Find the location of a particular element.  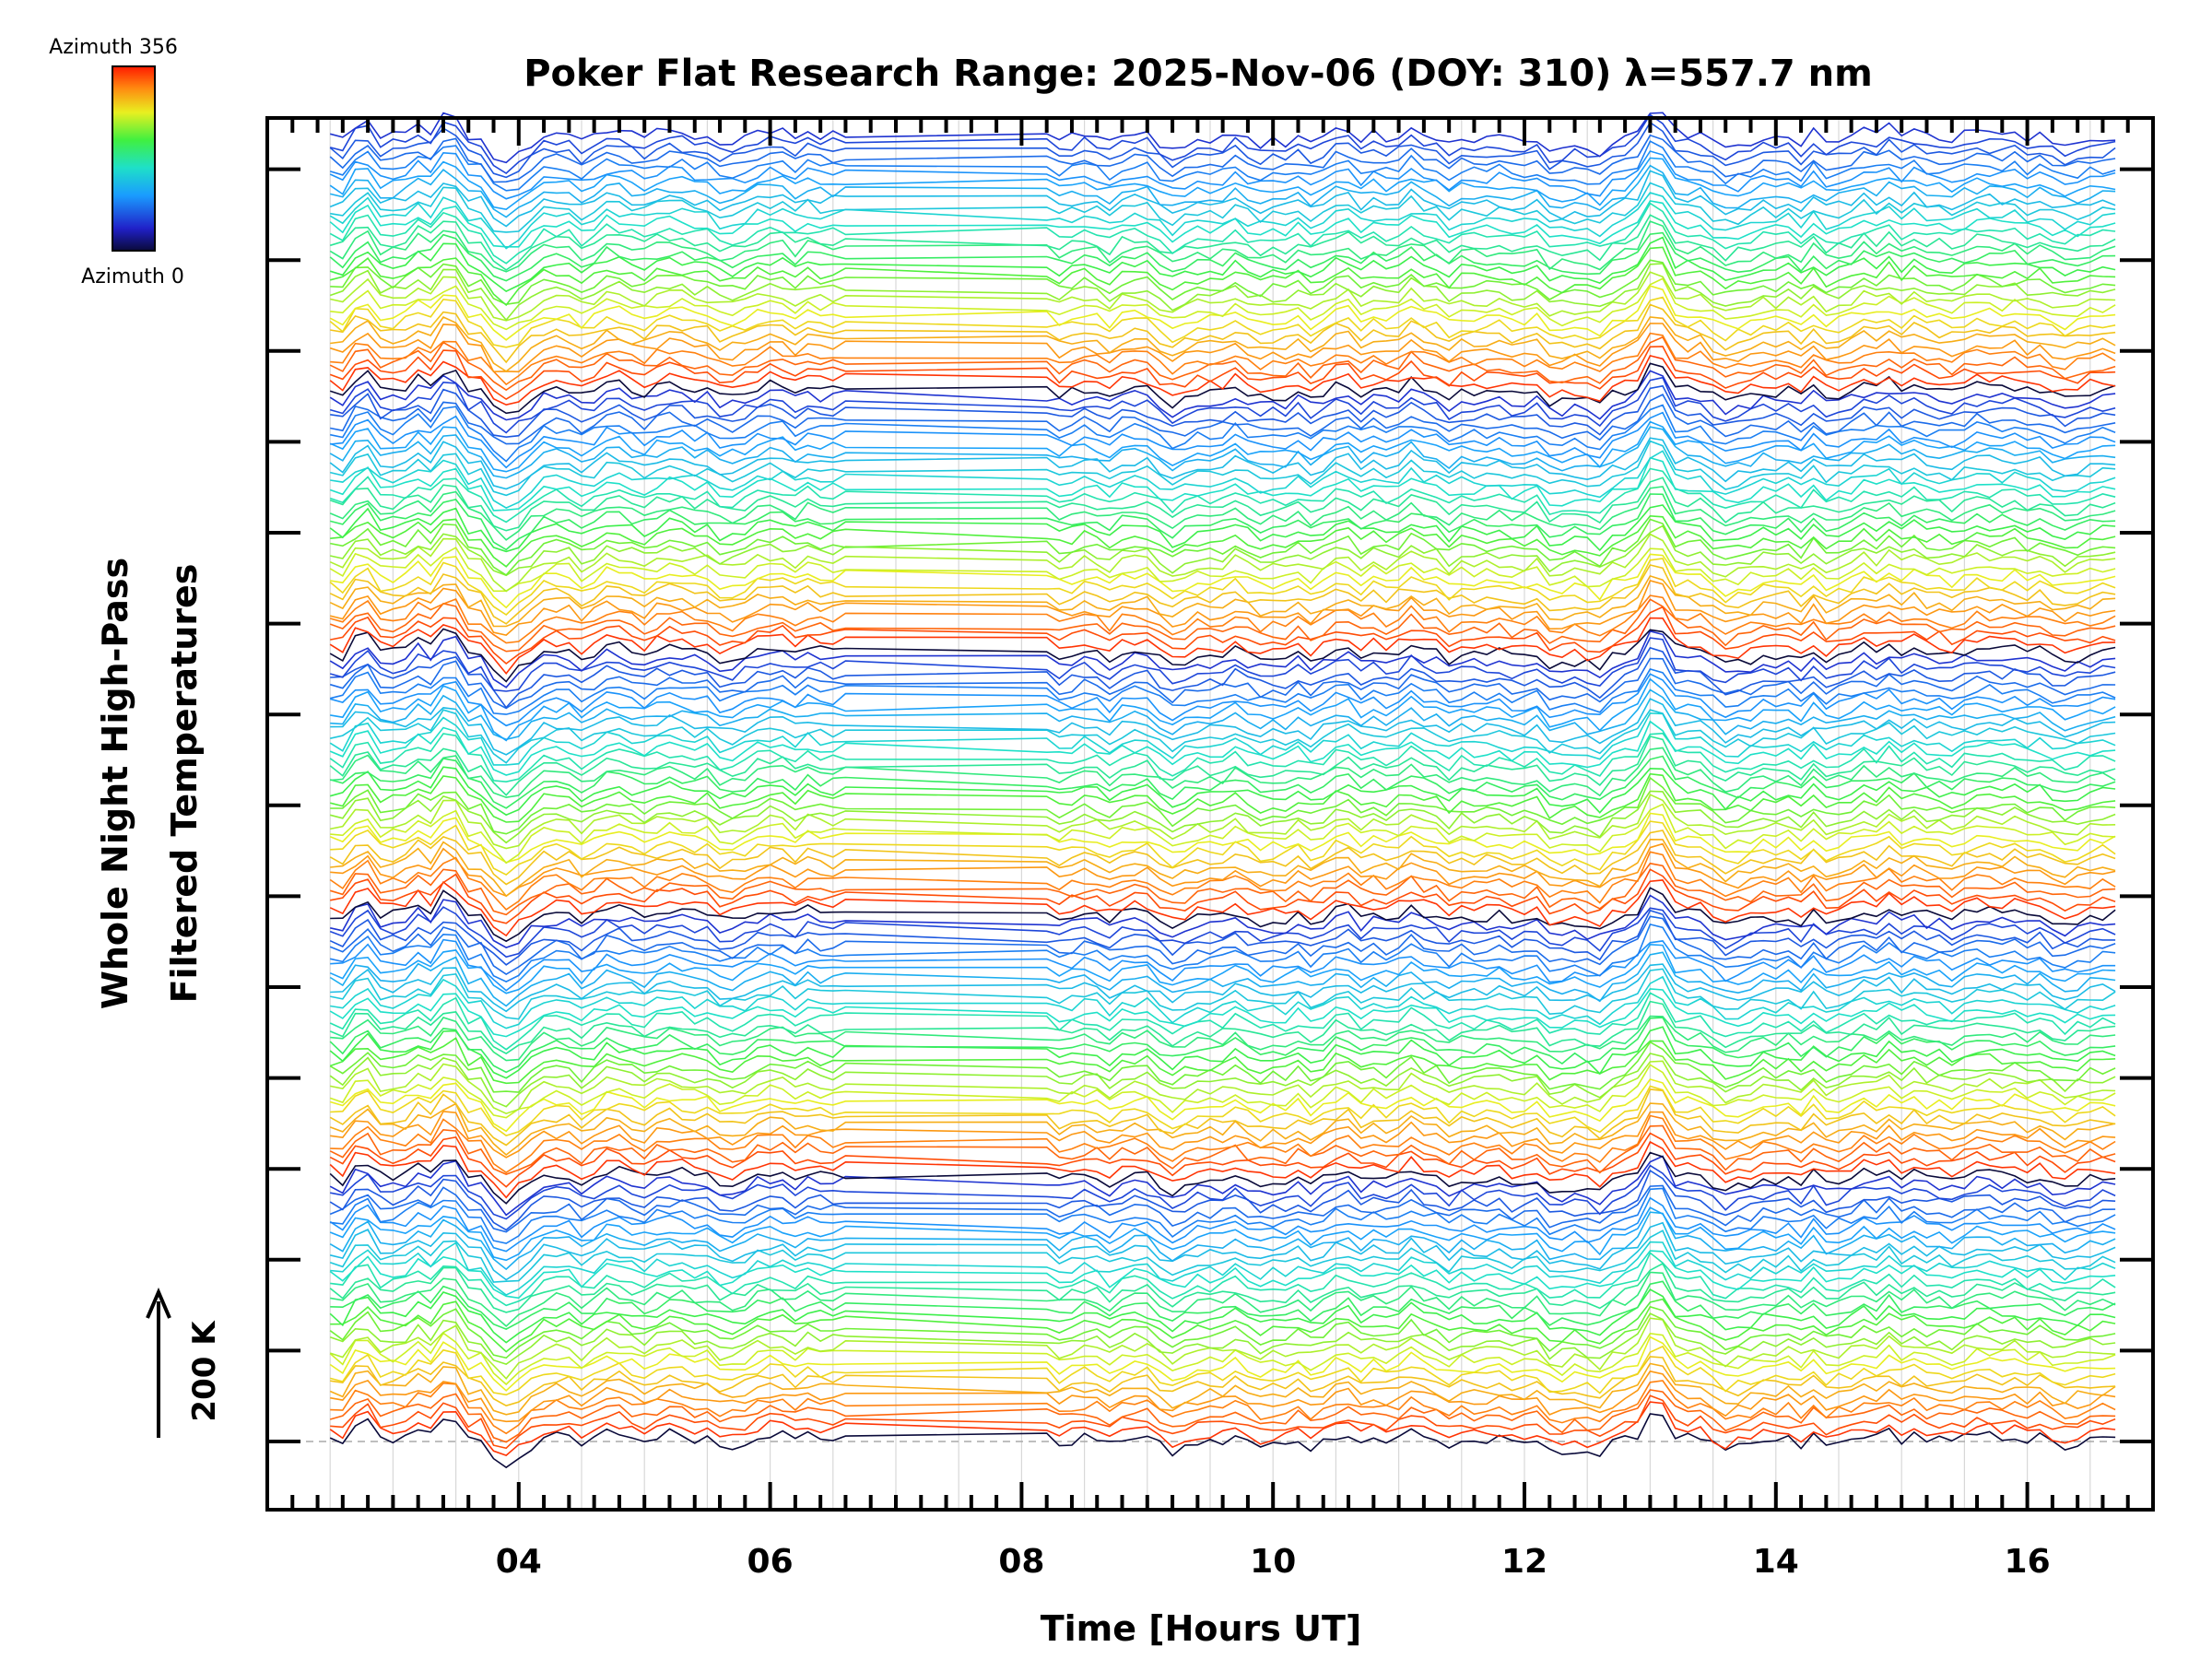

x-tick-label: 10 is located at coordinates (1273, 1562).